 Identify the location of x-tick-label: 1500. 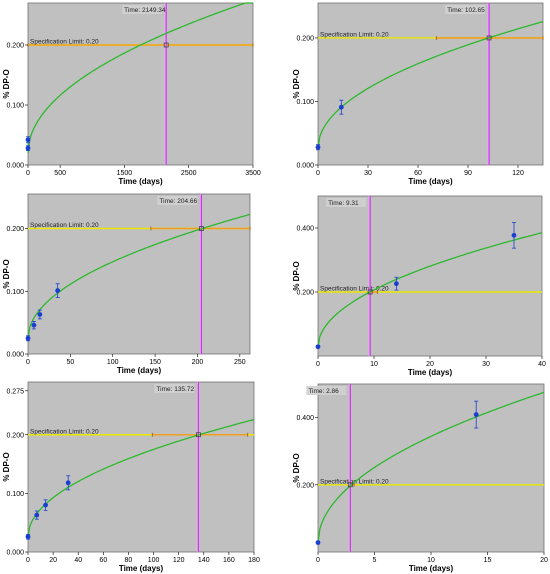
(125, 173).